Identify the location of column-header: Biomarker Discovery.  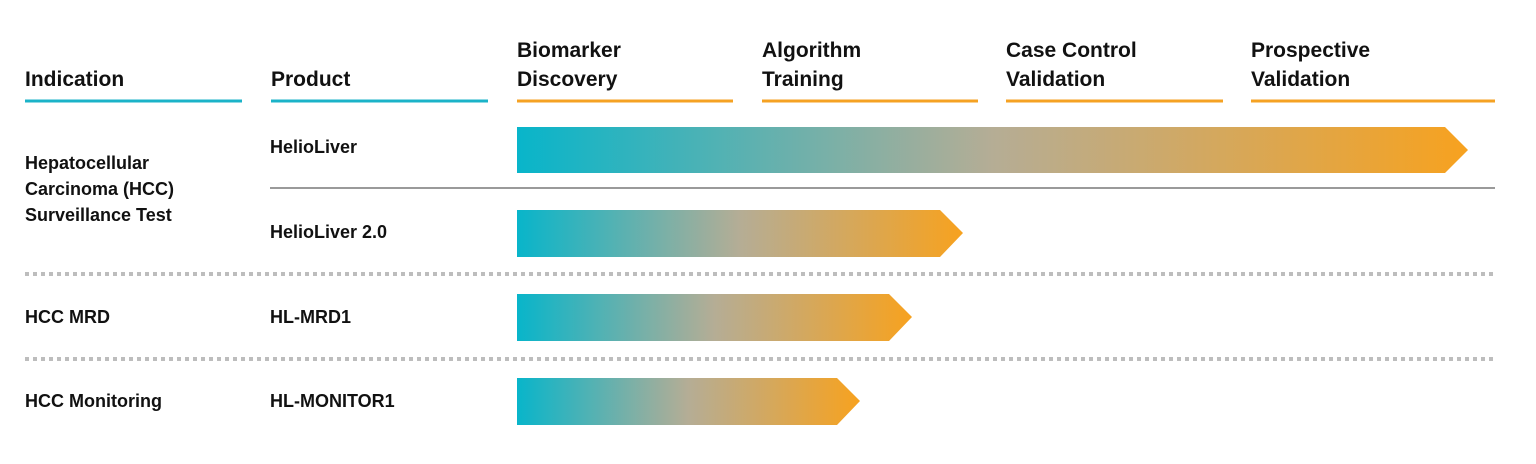
(569, 65).